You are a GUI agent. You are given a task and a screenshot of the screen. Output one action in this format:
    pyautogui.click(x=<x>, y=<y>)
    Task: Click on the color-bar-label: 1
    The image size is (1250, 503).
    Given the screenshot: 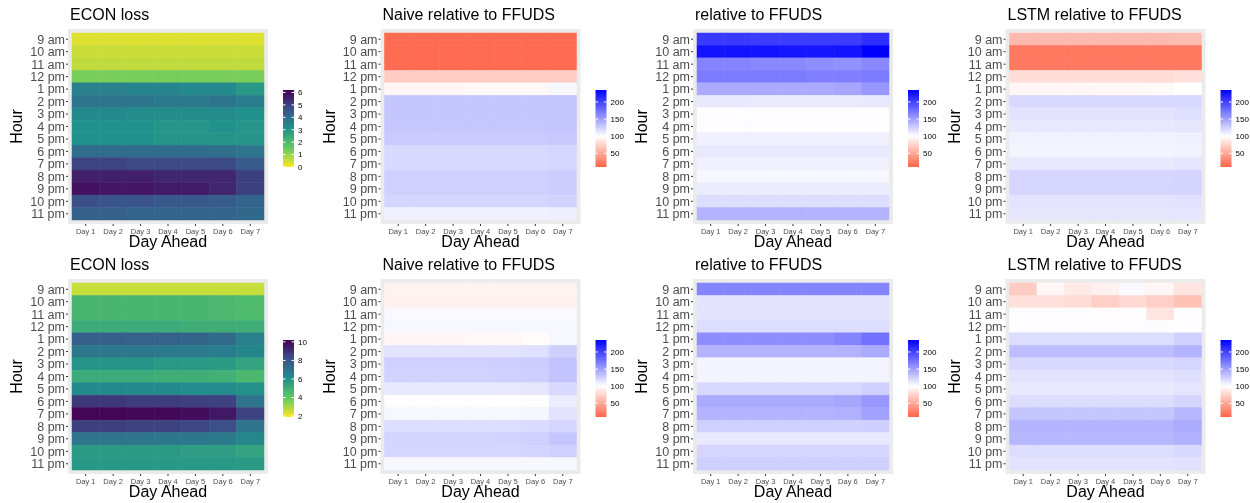 What is the action you would take?
    pyautogui.click(x=300, y=155)
    